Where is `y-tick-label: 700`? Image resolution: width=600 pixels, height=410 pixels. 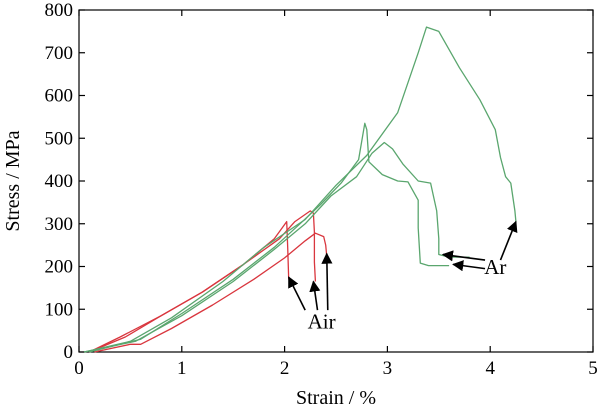
y-tick-label: 700 is located at coordinates (59, 53).